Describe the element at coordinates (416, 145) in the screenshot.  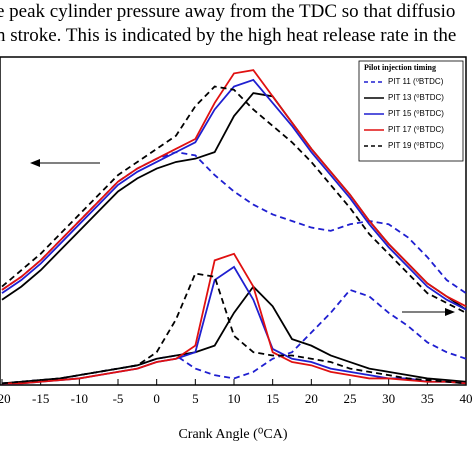
I see `legend-label: PIT 19 (⁰BTDC)` at that location.